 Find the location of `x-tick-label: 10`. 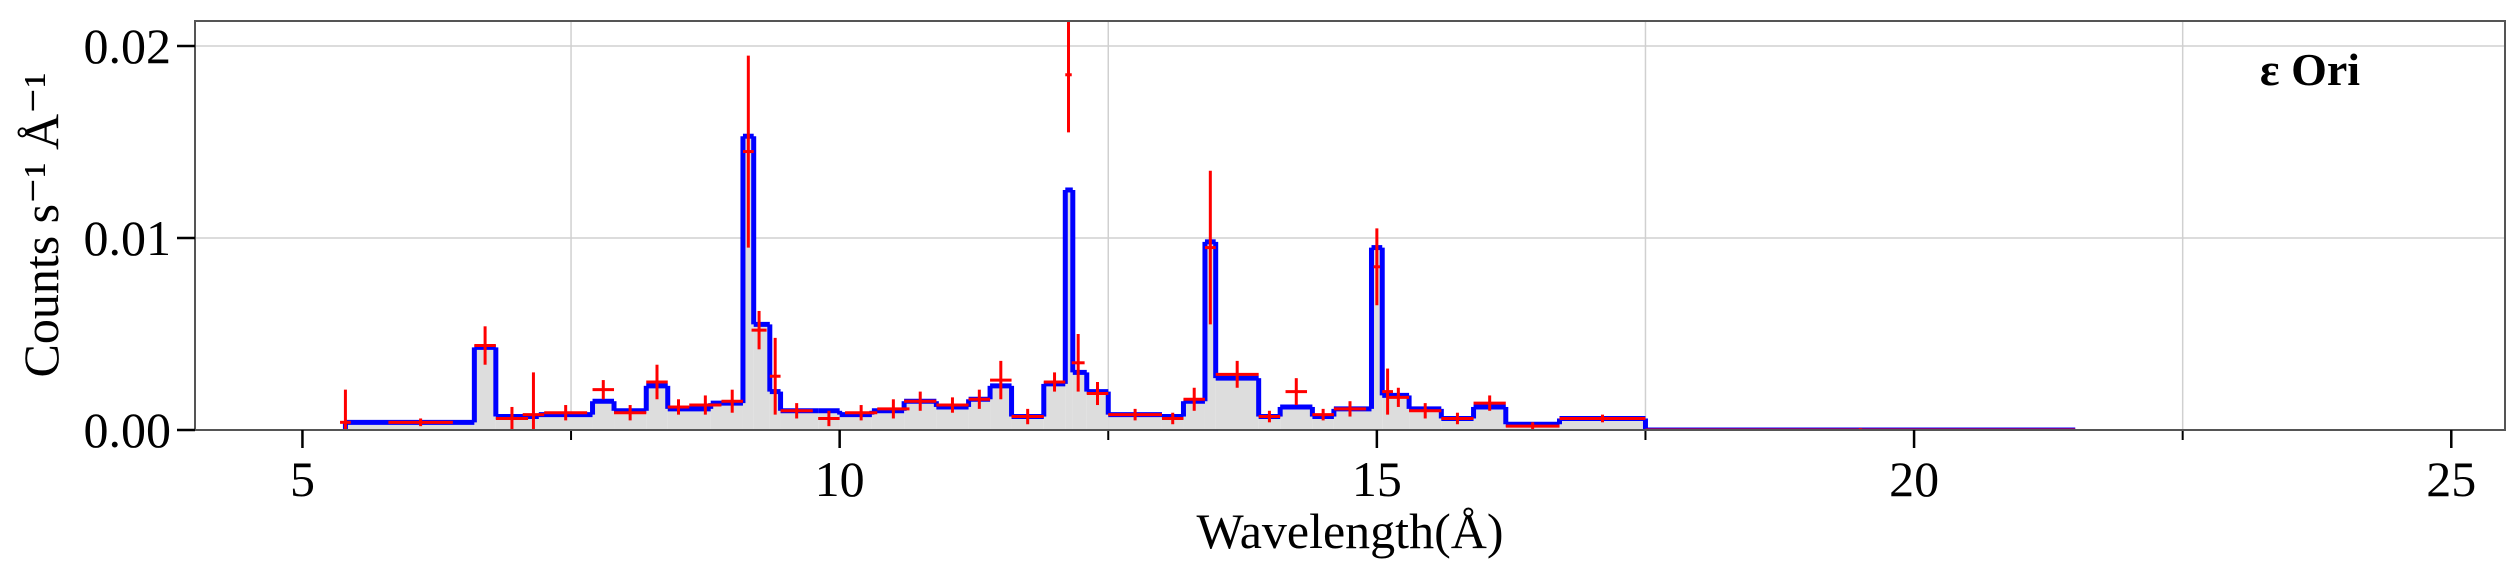

x-tick-label: 10 is located at coordinates (840, 479).